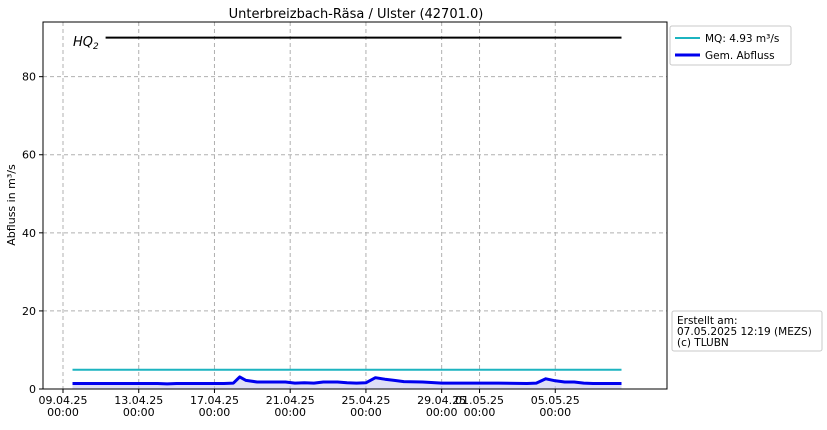  Describe the element at coordinates (290, 400) in the screenshot. I see `x-tick-label-date: 21.04.25` at that location.